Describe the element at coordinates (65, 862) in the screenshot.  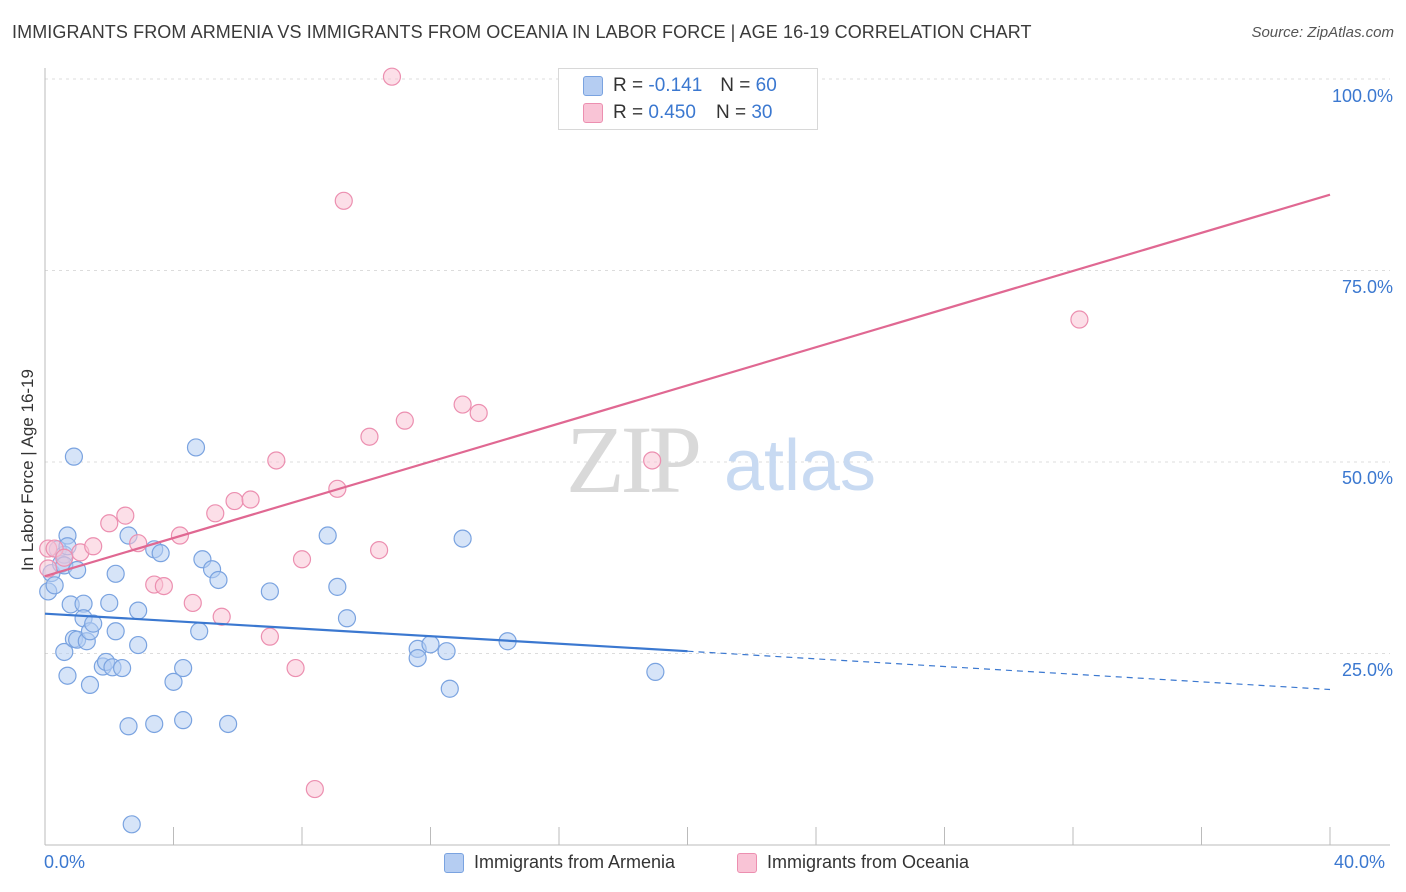
I see `x-tick-label-min: 0.0%` at that location.